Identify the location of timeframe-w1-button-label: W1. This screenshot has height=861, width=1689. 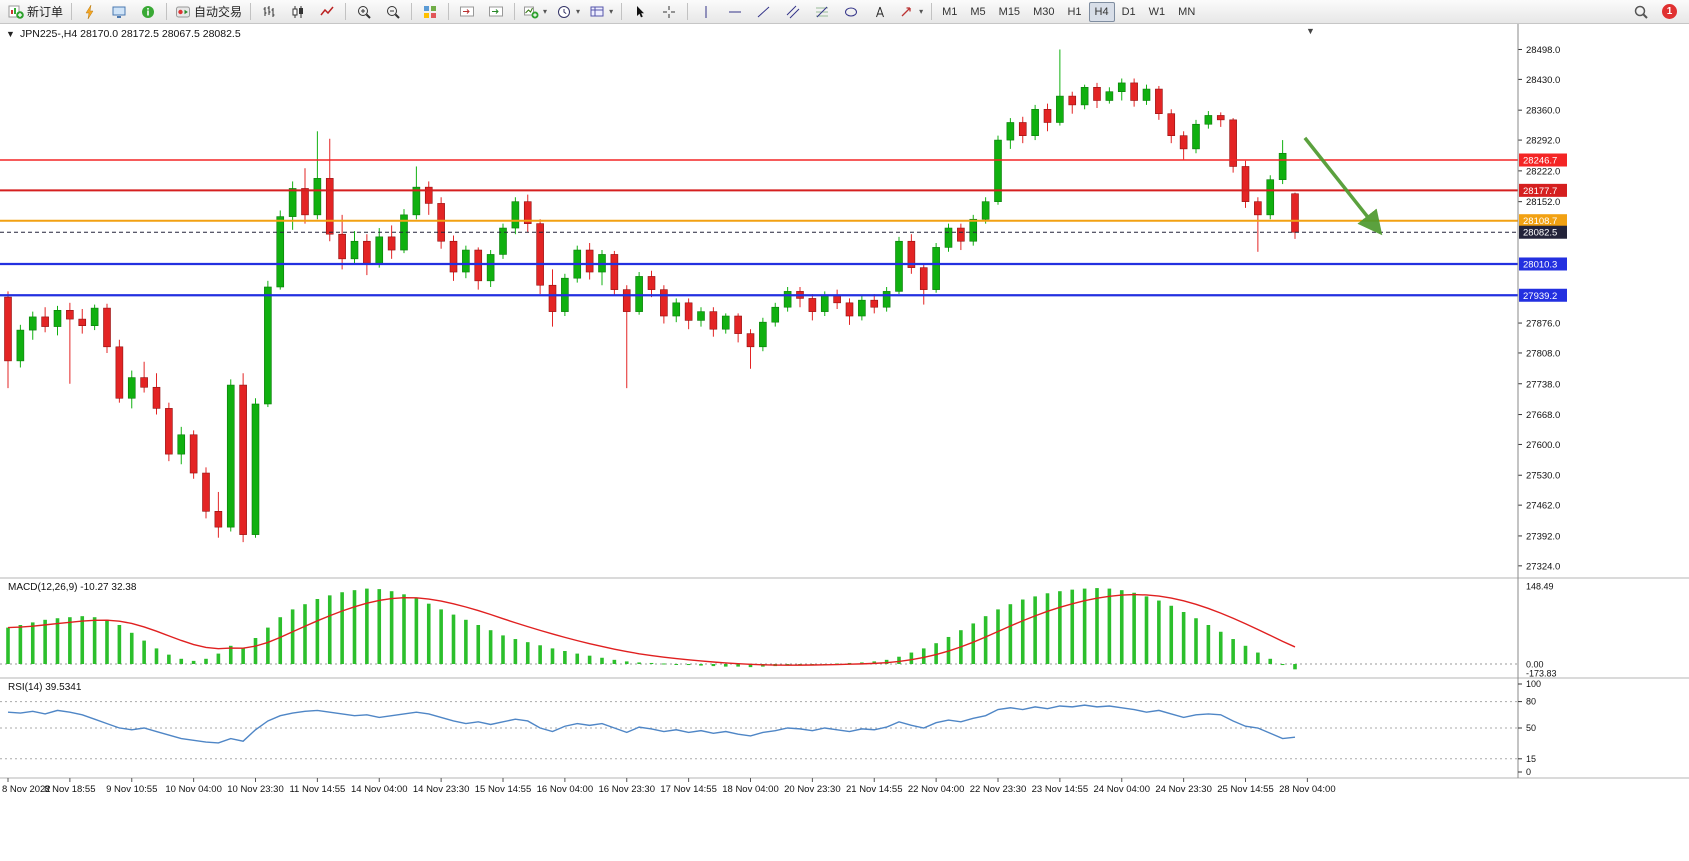
(1157, 11).